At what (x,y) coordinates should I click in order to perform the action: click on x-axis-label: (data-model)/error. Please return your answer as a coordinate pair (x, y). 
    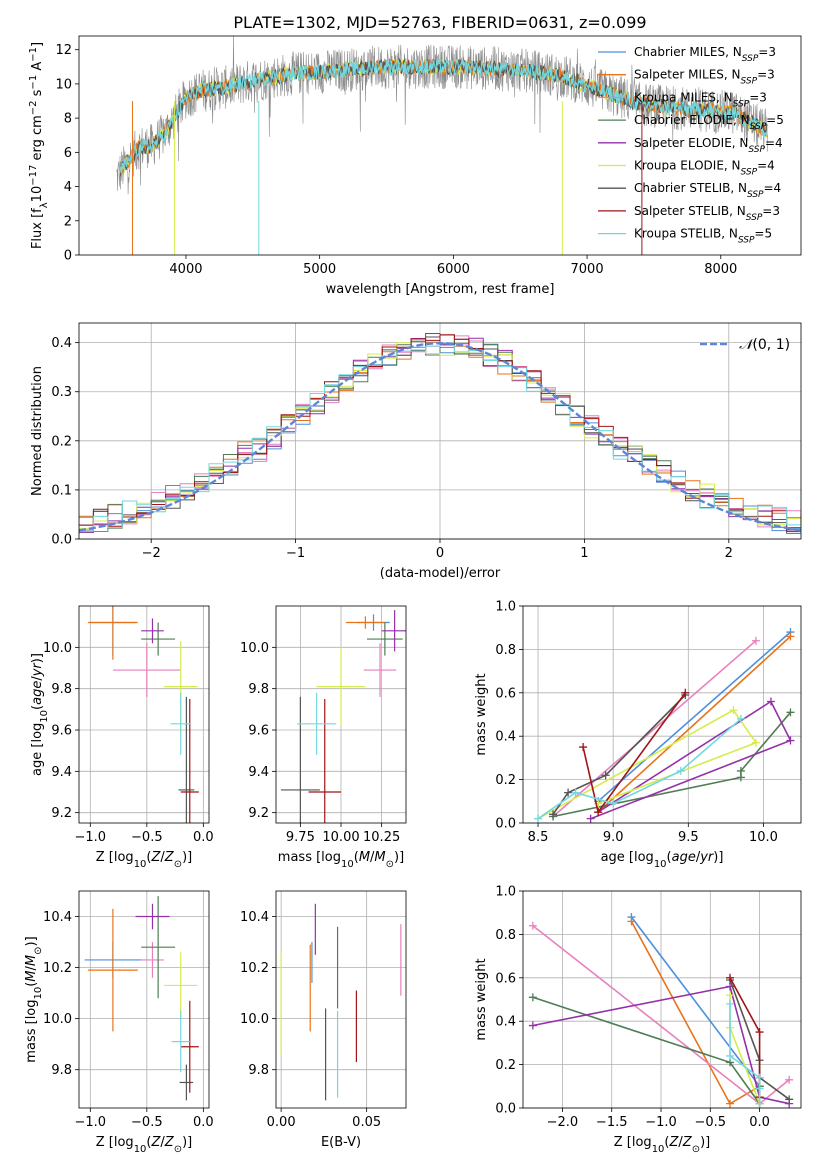
    Looking at the image, I should click on (440, 573).